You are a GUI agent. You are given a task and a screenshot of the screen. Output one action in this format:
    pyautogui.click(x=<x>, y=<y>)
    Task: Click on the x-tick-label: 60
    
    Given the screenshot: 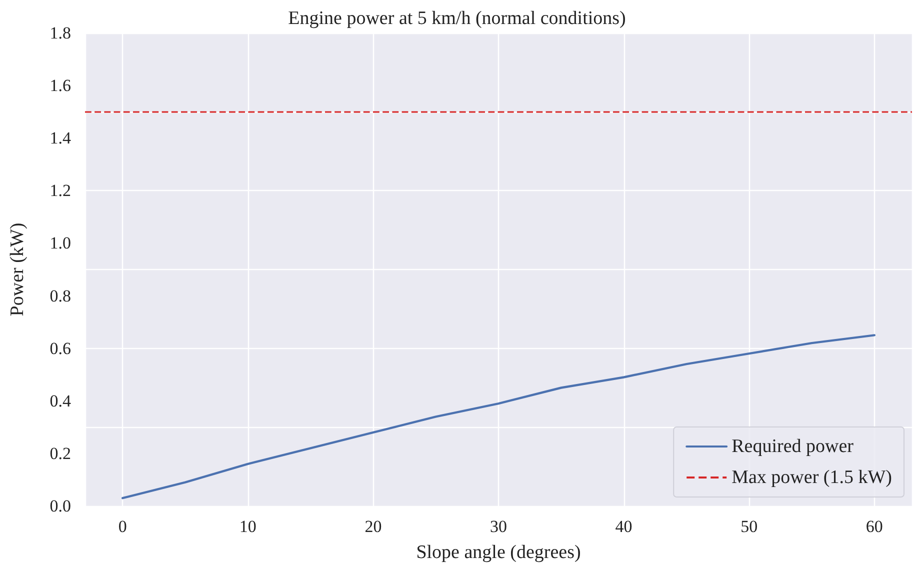 What is the action you would take?
    pyautogui.click(x=874, y=526)
    